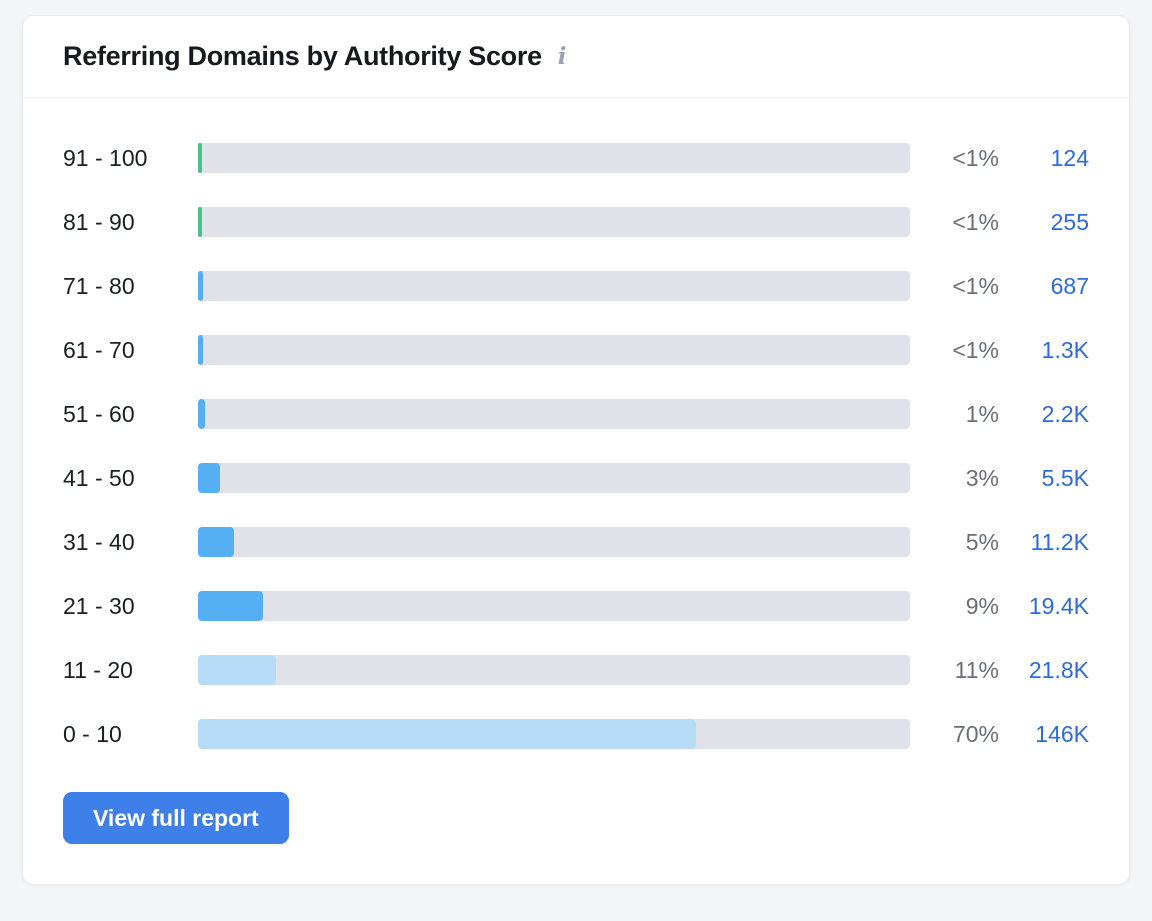 This screenshot has height=921, width=1152. I want to click on domain-count-link: 687, so click(1069, 285).